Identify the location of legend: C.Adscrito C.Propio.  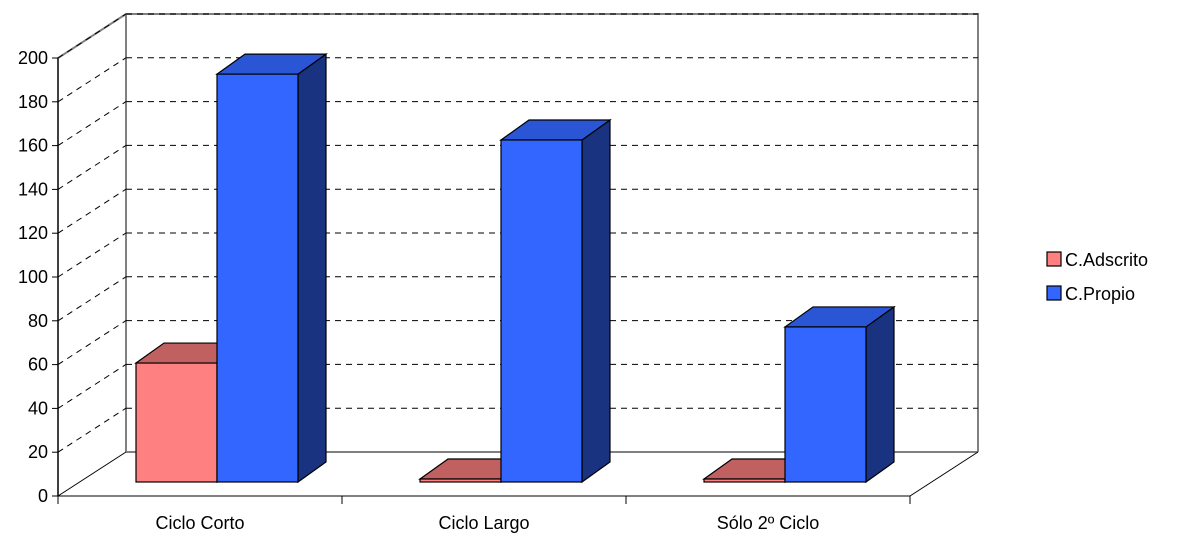
(1097, 277).